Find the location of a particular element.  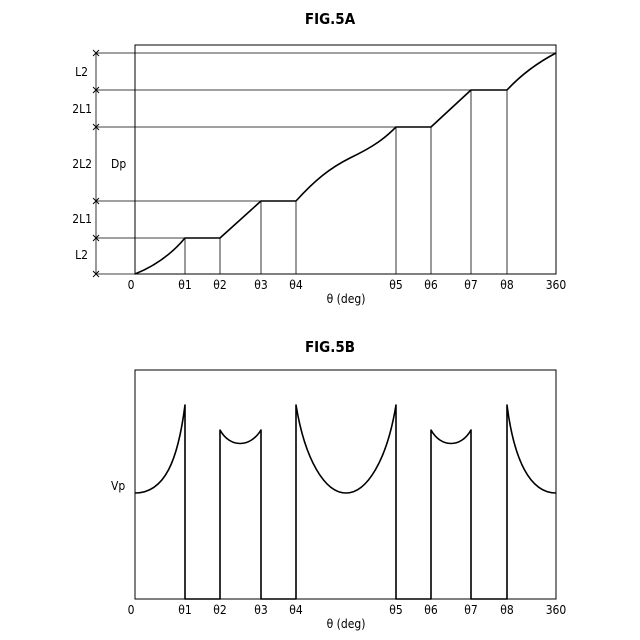

fig-5b-title: FIG.5B is located at coordinates (330, 347).